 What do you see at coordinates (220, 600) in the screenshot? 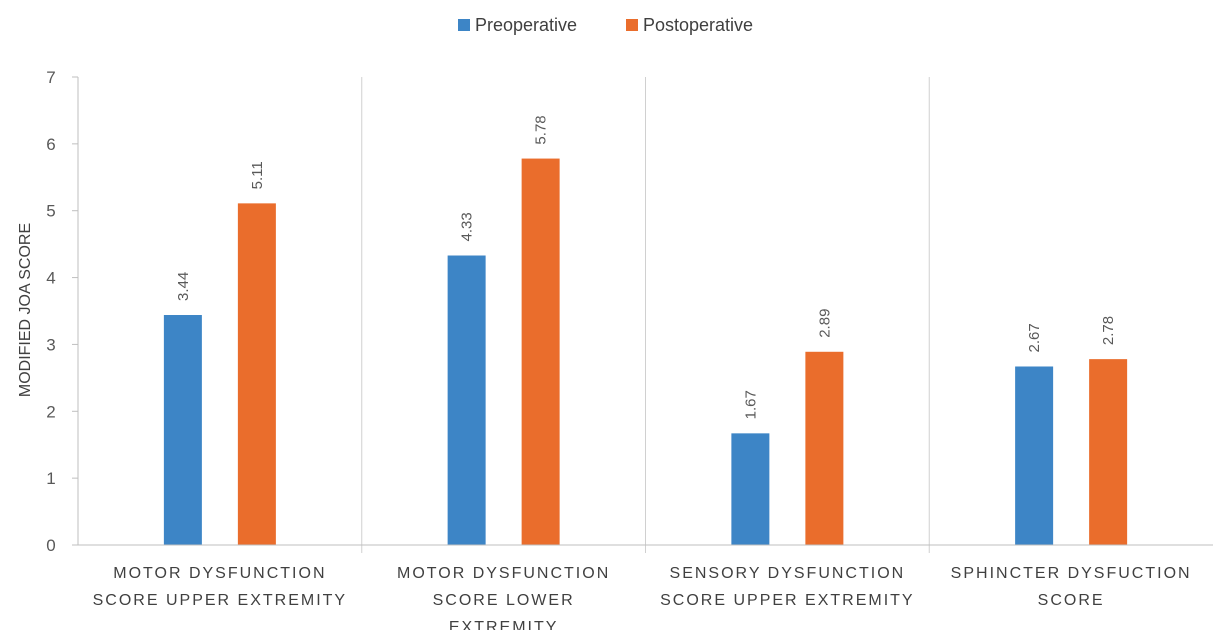
I see `category-label-0-line-1: SCORE UPPER EXTREMITY` at bounding box center [220, 600].